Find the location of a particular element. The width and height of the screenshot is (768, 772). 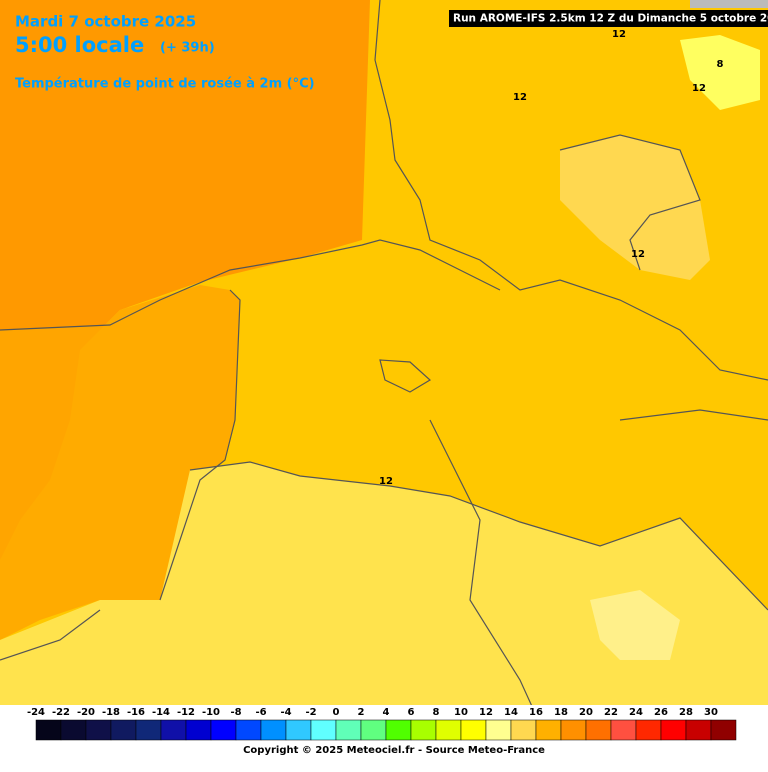

forecast-date: Mardi 7 octobre 2025 is located at coordinates (105, 22).